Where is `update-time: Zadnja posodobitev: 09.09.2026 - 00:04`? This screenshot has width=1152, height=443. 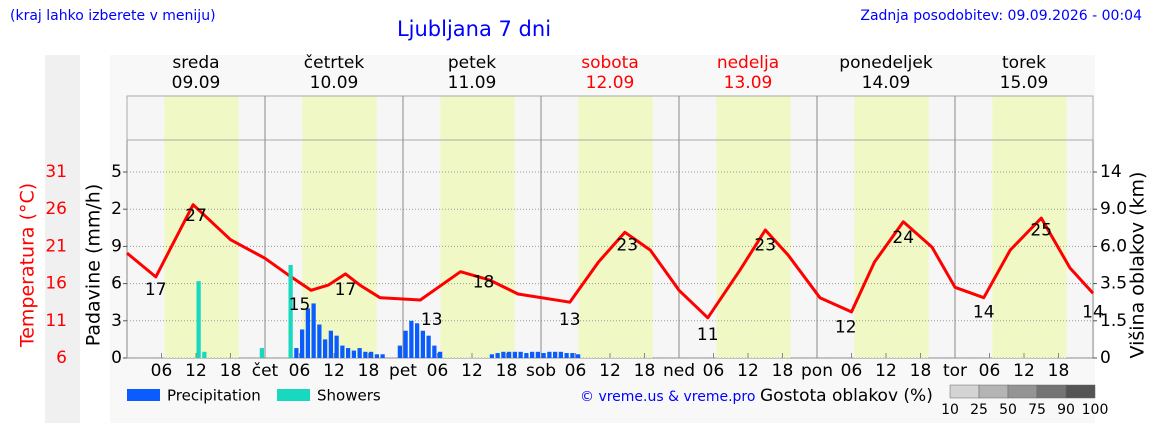 update-time: Zadnja posodobitev: 09.09.2026 - 00:04 is located at coordinates (1001, 16).